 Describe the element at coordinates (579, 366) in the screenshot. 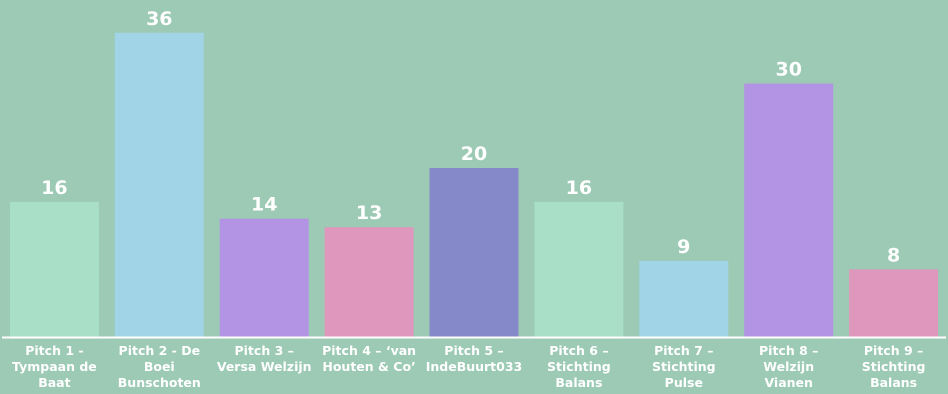

I see `category-label-6: Pitch 6 – Stichting Balans` at that location.